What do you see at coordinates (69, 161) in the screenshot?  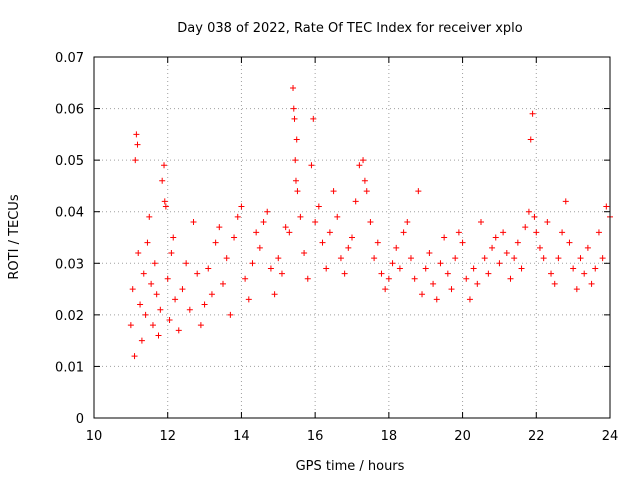 I see `y-tick-label: 0.05` at bounding box center [69, 161].